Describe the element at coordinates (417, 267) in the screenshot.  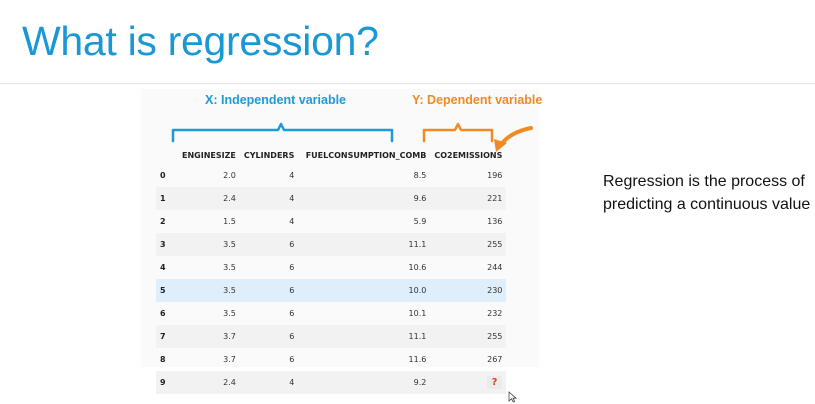
I see `cell-fuelconsumption: 10.6` at that location.